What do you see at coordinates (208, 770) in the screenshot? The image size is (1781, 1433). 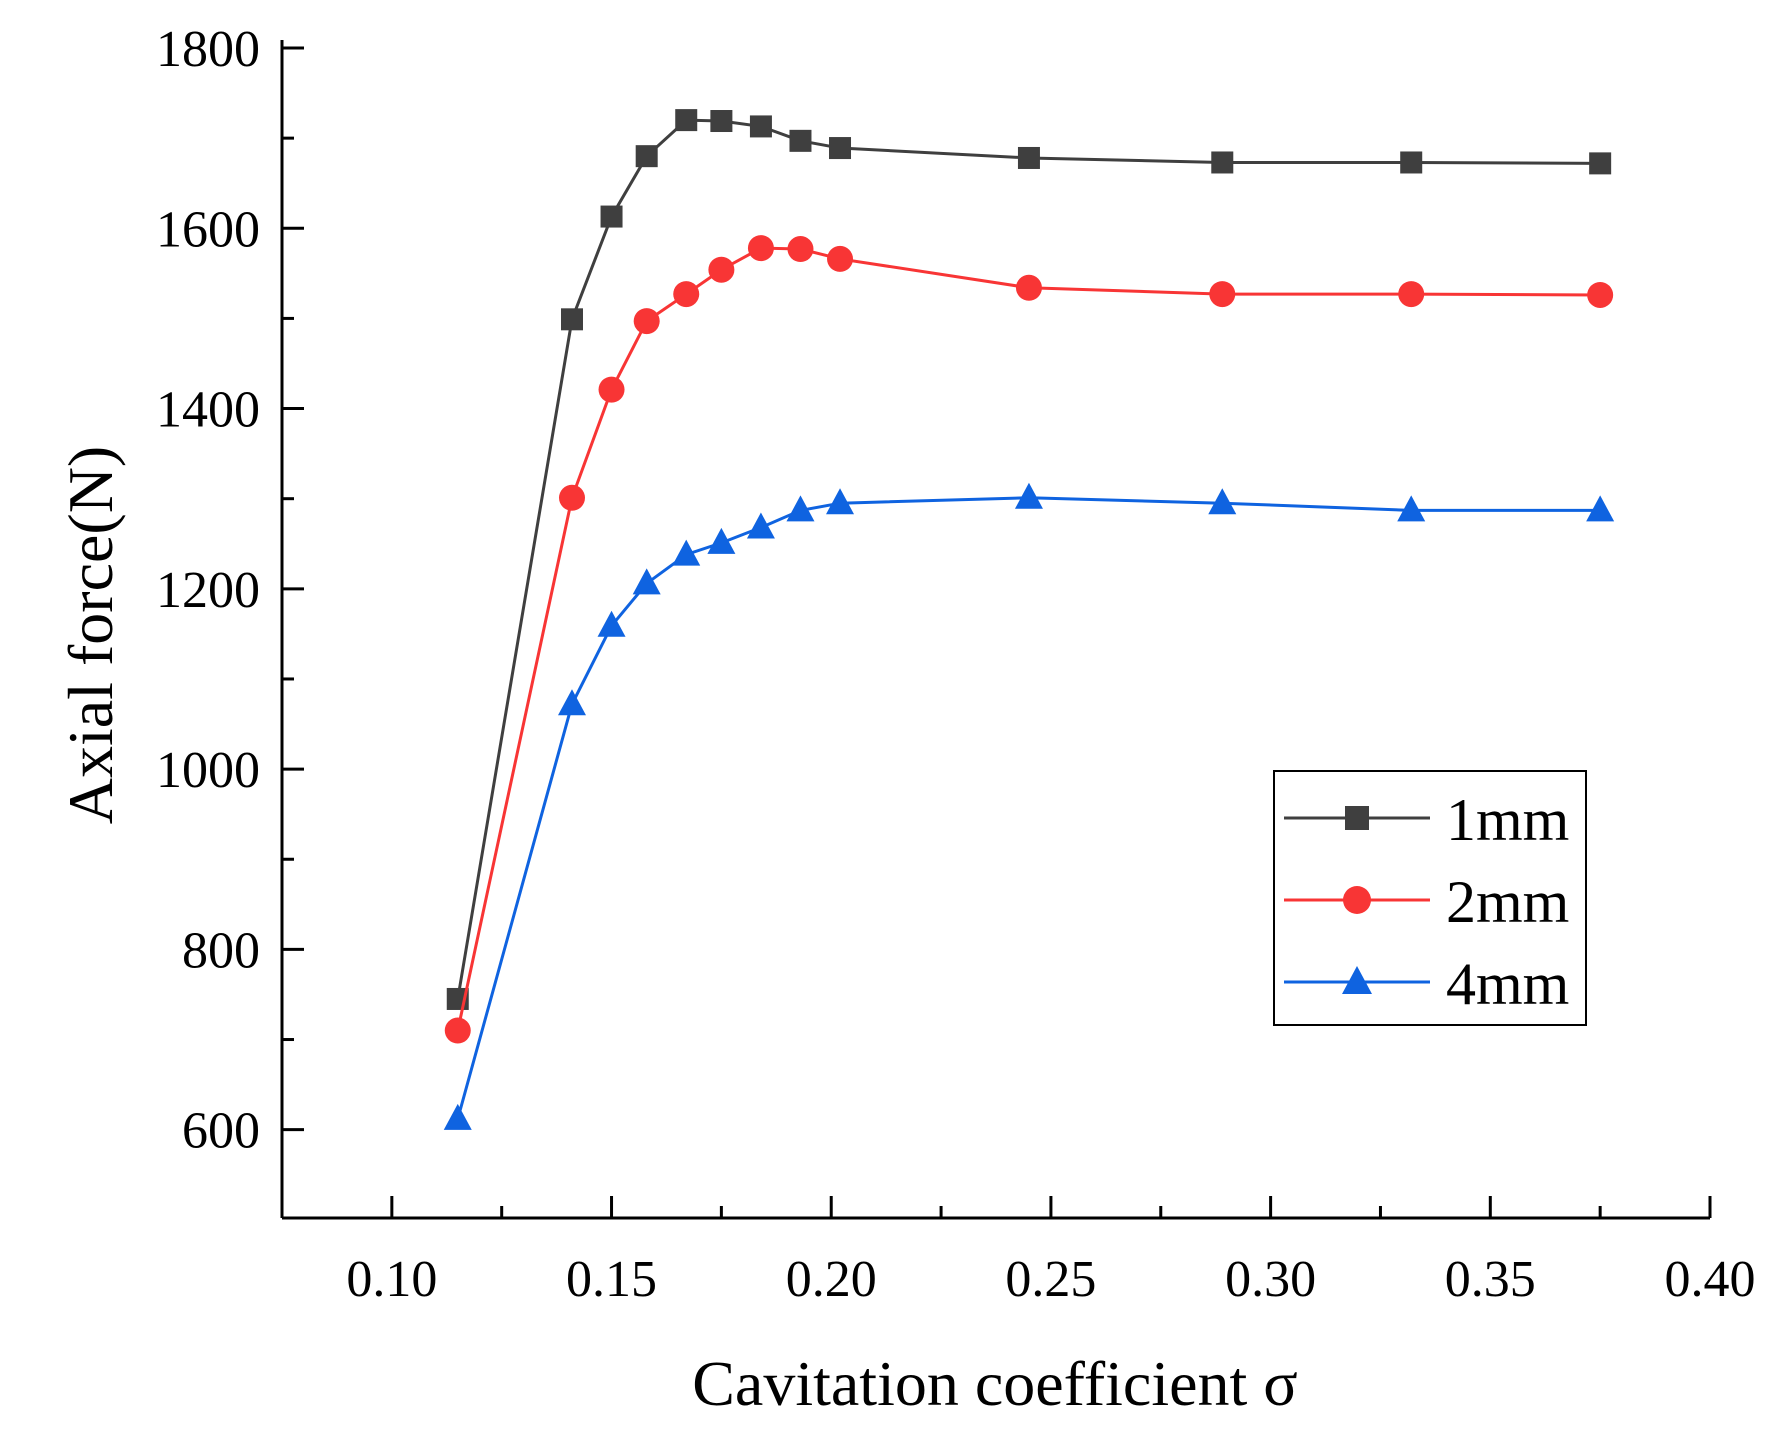 I see `y-tick-label: 1000` at bounding box center [208, 770].